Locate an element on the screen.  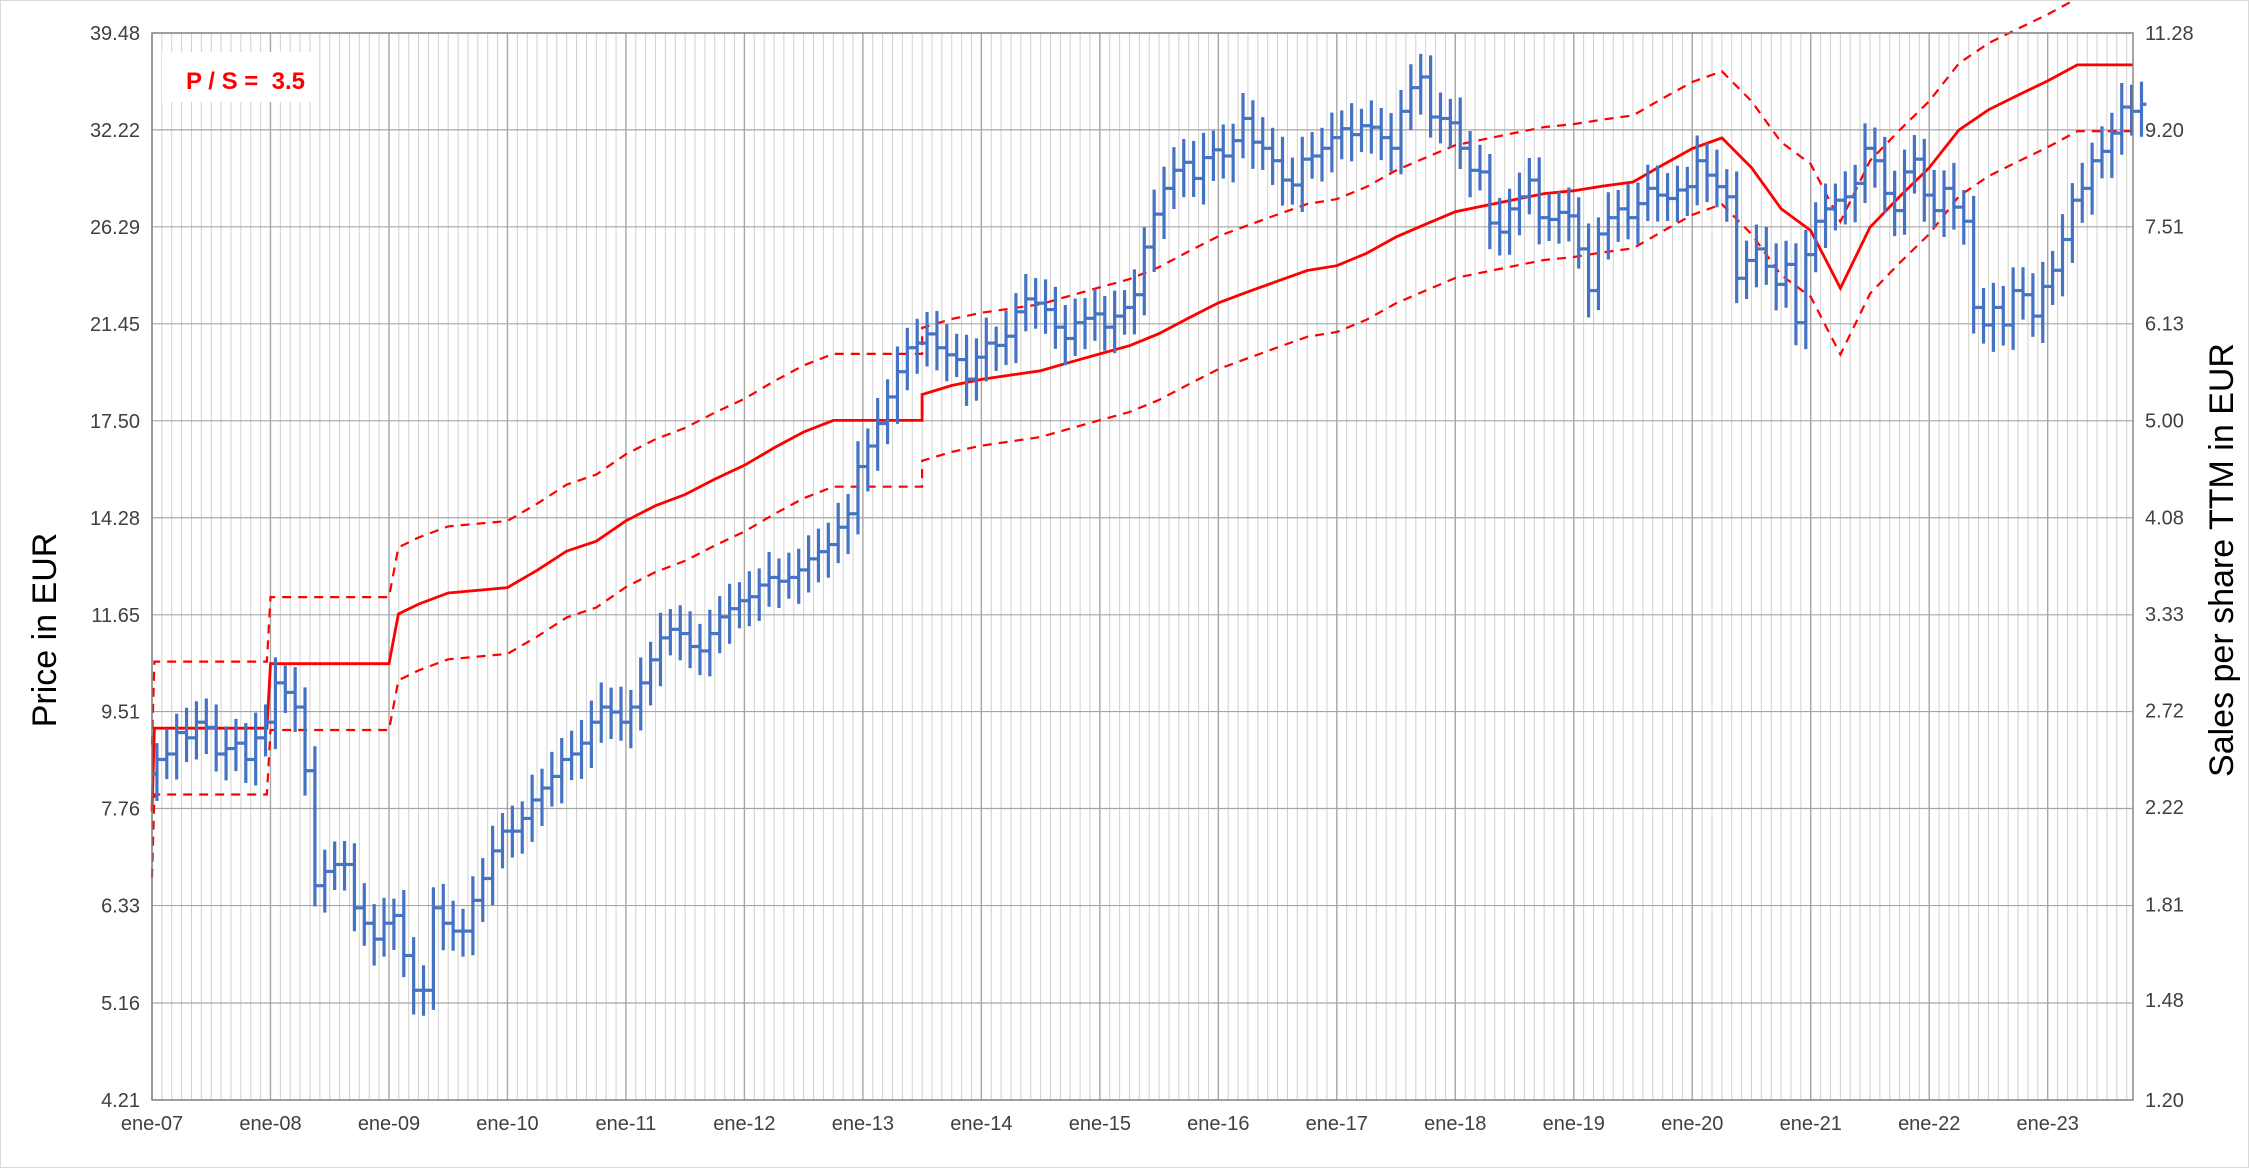
y-left-tick-label: 7.76 is located at coordinates (120, 809).